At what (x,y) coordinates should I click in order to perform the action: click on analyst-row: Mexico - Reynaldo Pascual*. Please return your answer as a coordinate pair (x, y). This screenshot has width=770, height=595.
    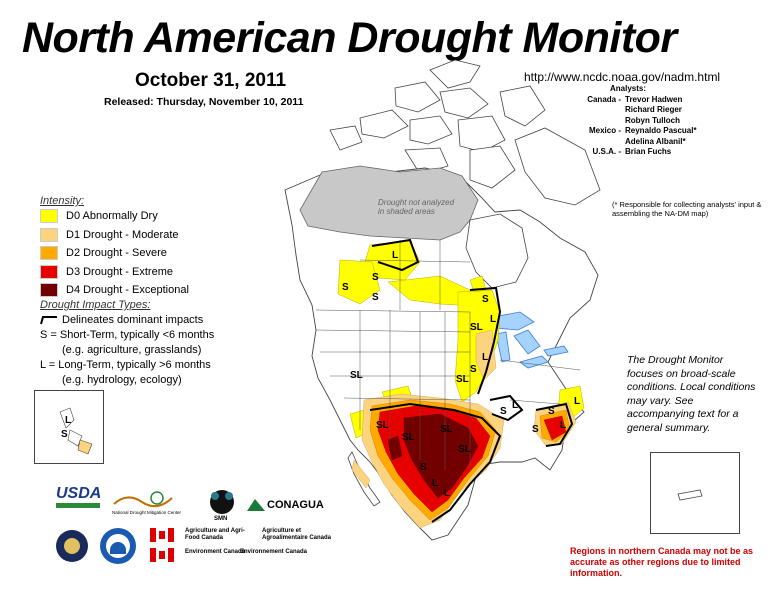
    Looking at the image, I should click on (642, 130).